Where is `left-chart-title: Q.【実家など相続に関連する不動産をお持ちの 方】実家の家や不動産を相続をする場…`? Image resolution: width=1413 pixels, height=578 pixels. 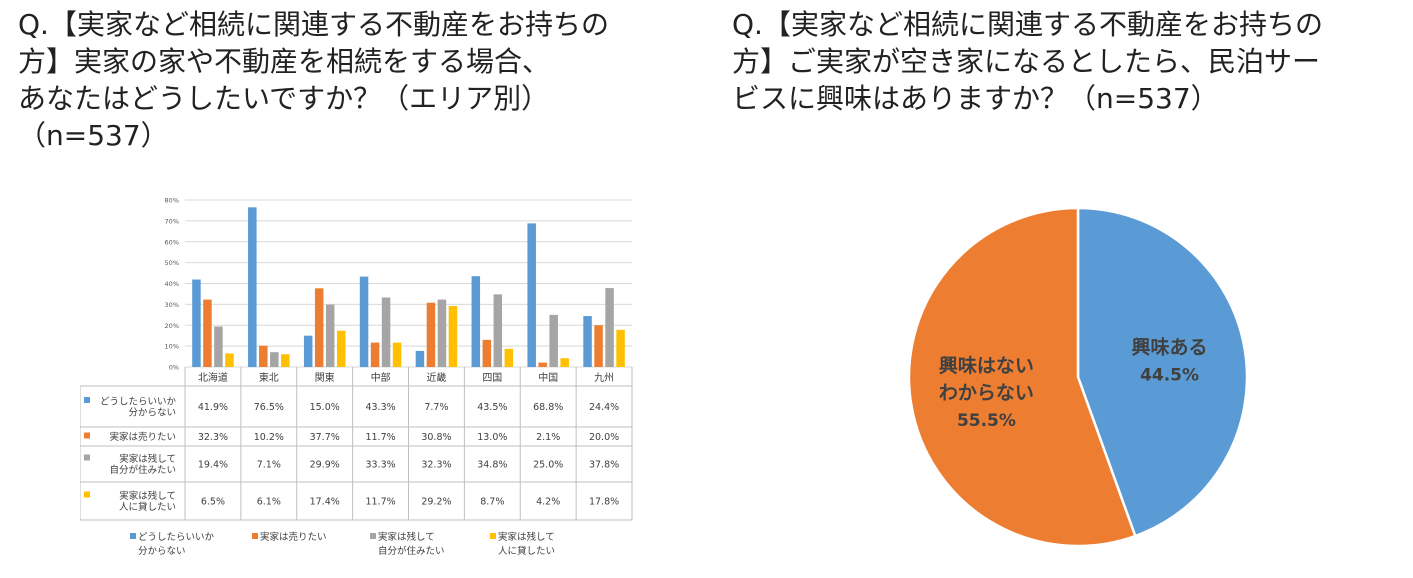
left-chart-title: Q.【実家など相続に関連する不動産をお持ちの 方】実家の家や不動産を相続をする場… is located at coordinates (313, 80).